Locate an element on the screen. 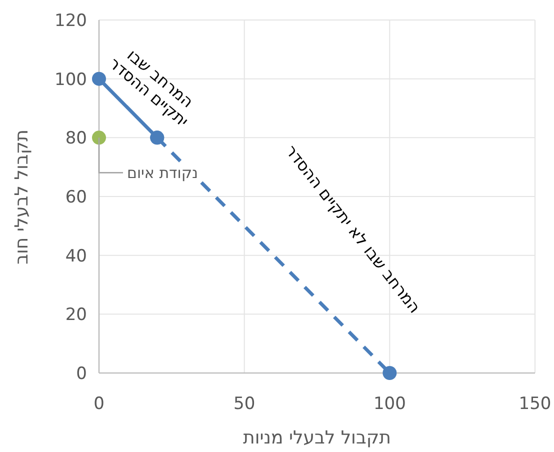 The image size is (554, 452). x-tick-label: 0 is located at coordinates (99, 404).